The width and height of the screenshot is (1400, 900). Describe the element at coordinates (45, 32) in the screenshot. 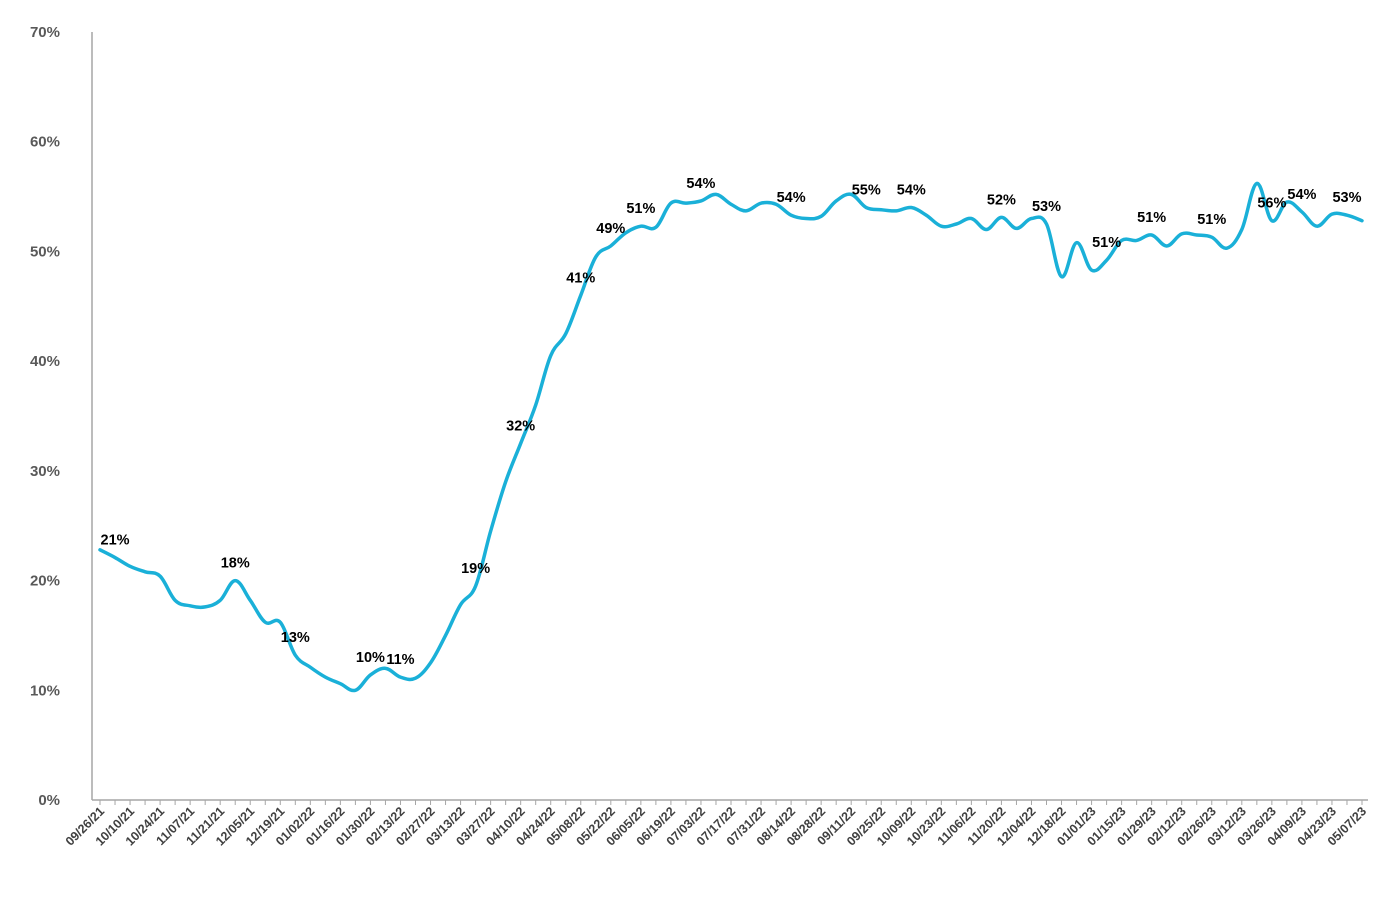

I see `y-tick-label: 70%` at that location.